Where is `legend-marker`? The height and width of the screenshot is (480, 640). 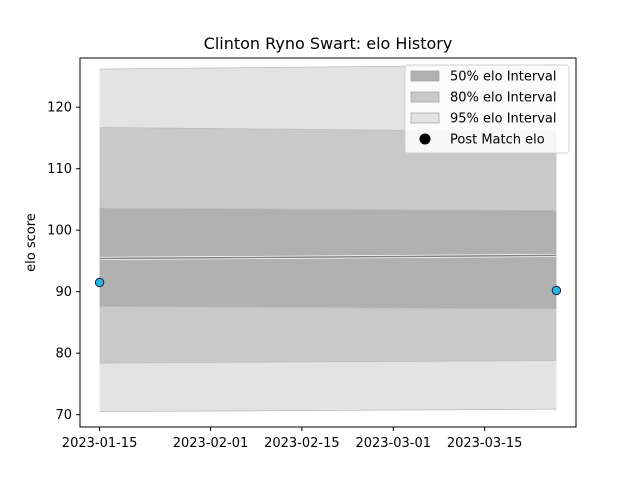
legend-marker is located at coordinates (425, 139).